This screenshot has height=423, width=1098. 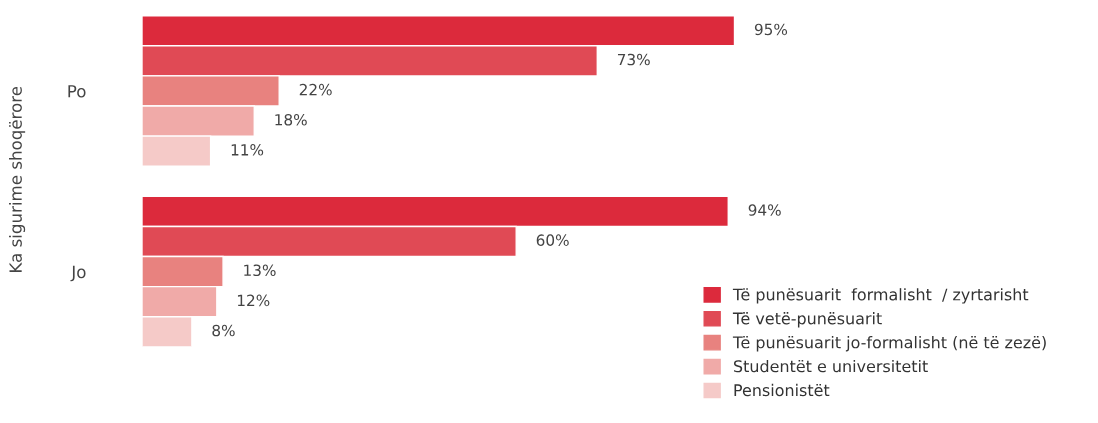 What do you see at coordinates (247, 150) in the screenshot?
I see `data-label: 11%` at bounding box center [247, 150].